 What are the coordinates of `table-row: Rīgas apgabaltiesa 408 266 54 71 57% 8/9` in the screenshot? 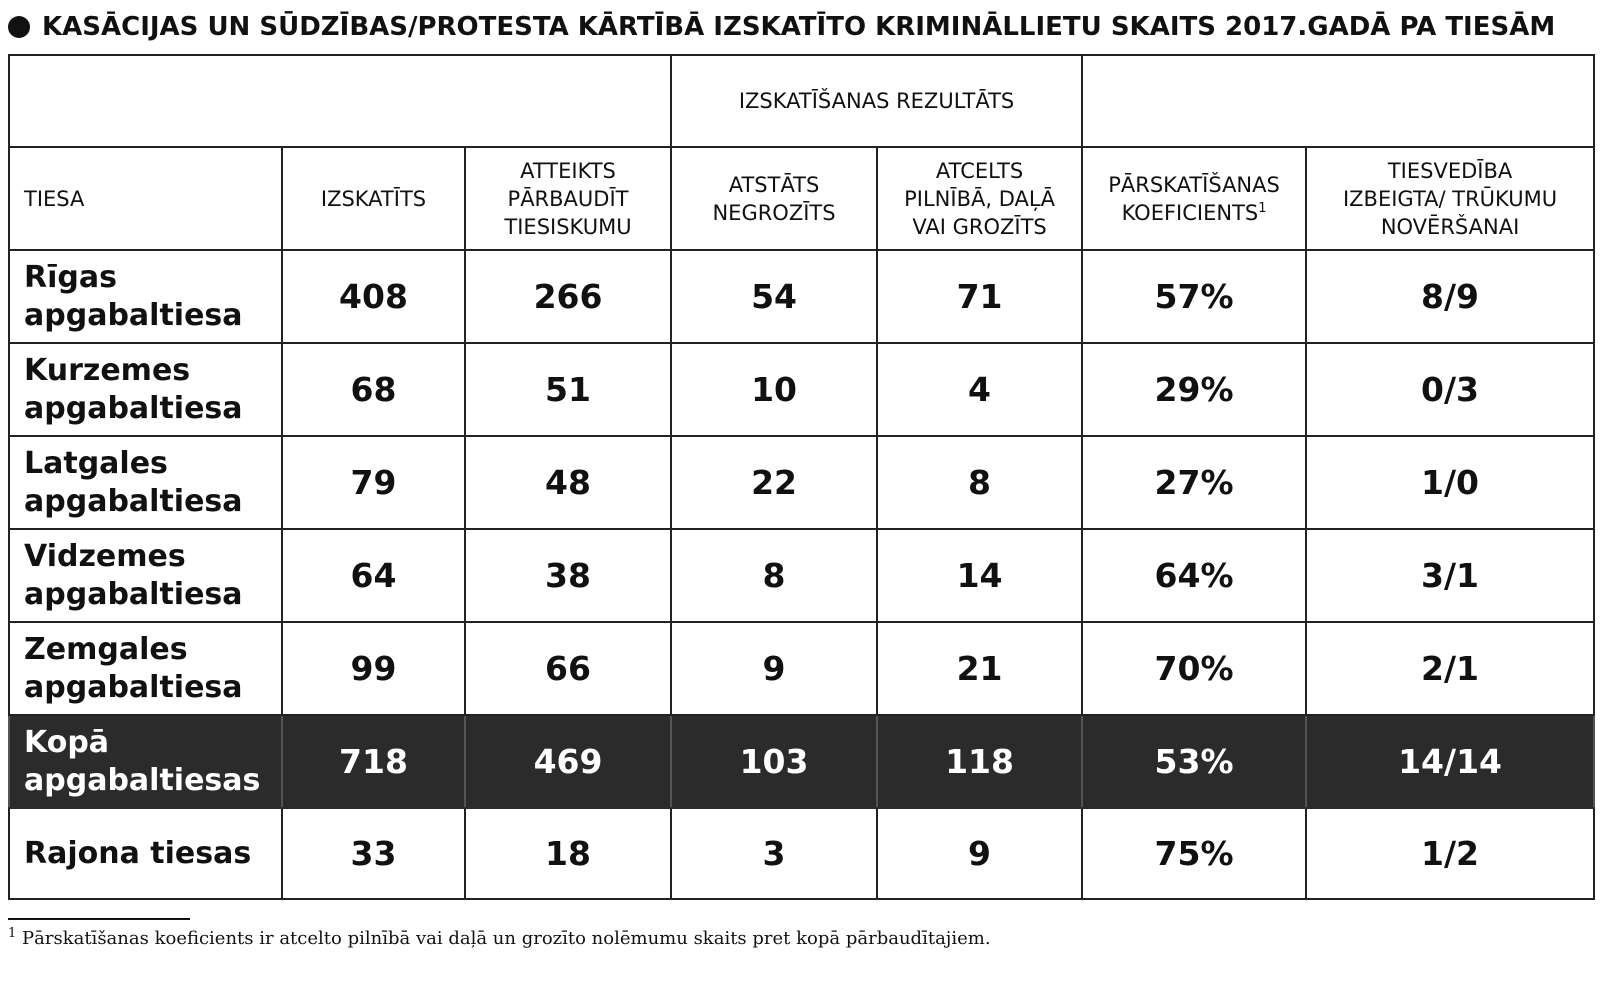 It's located at (802, 296).